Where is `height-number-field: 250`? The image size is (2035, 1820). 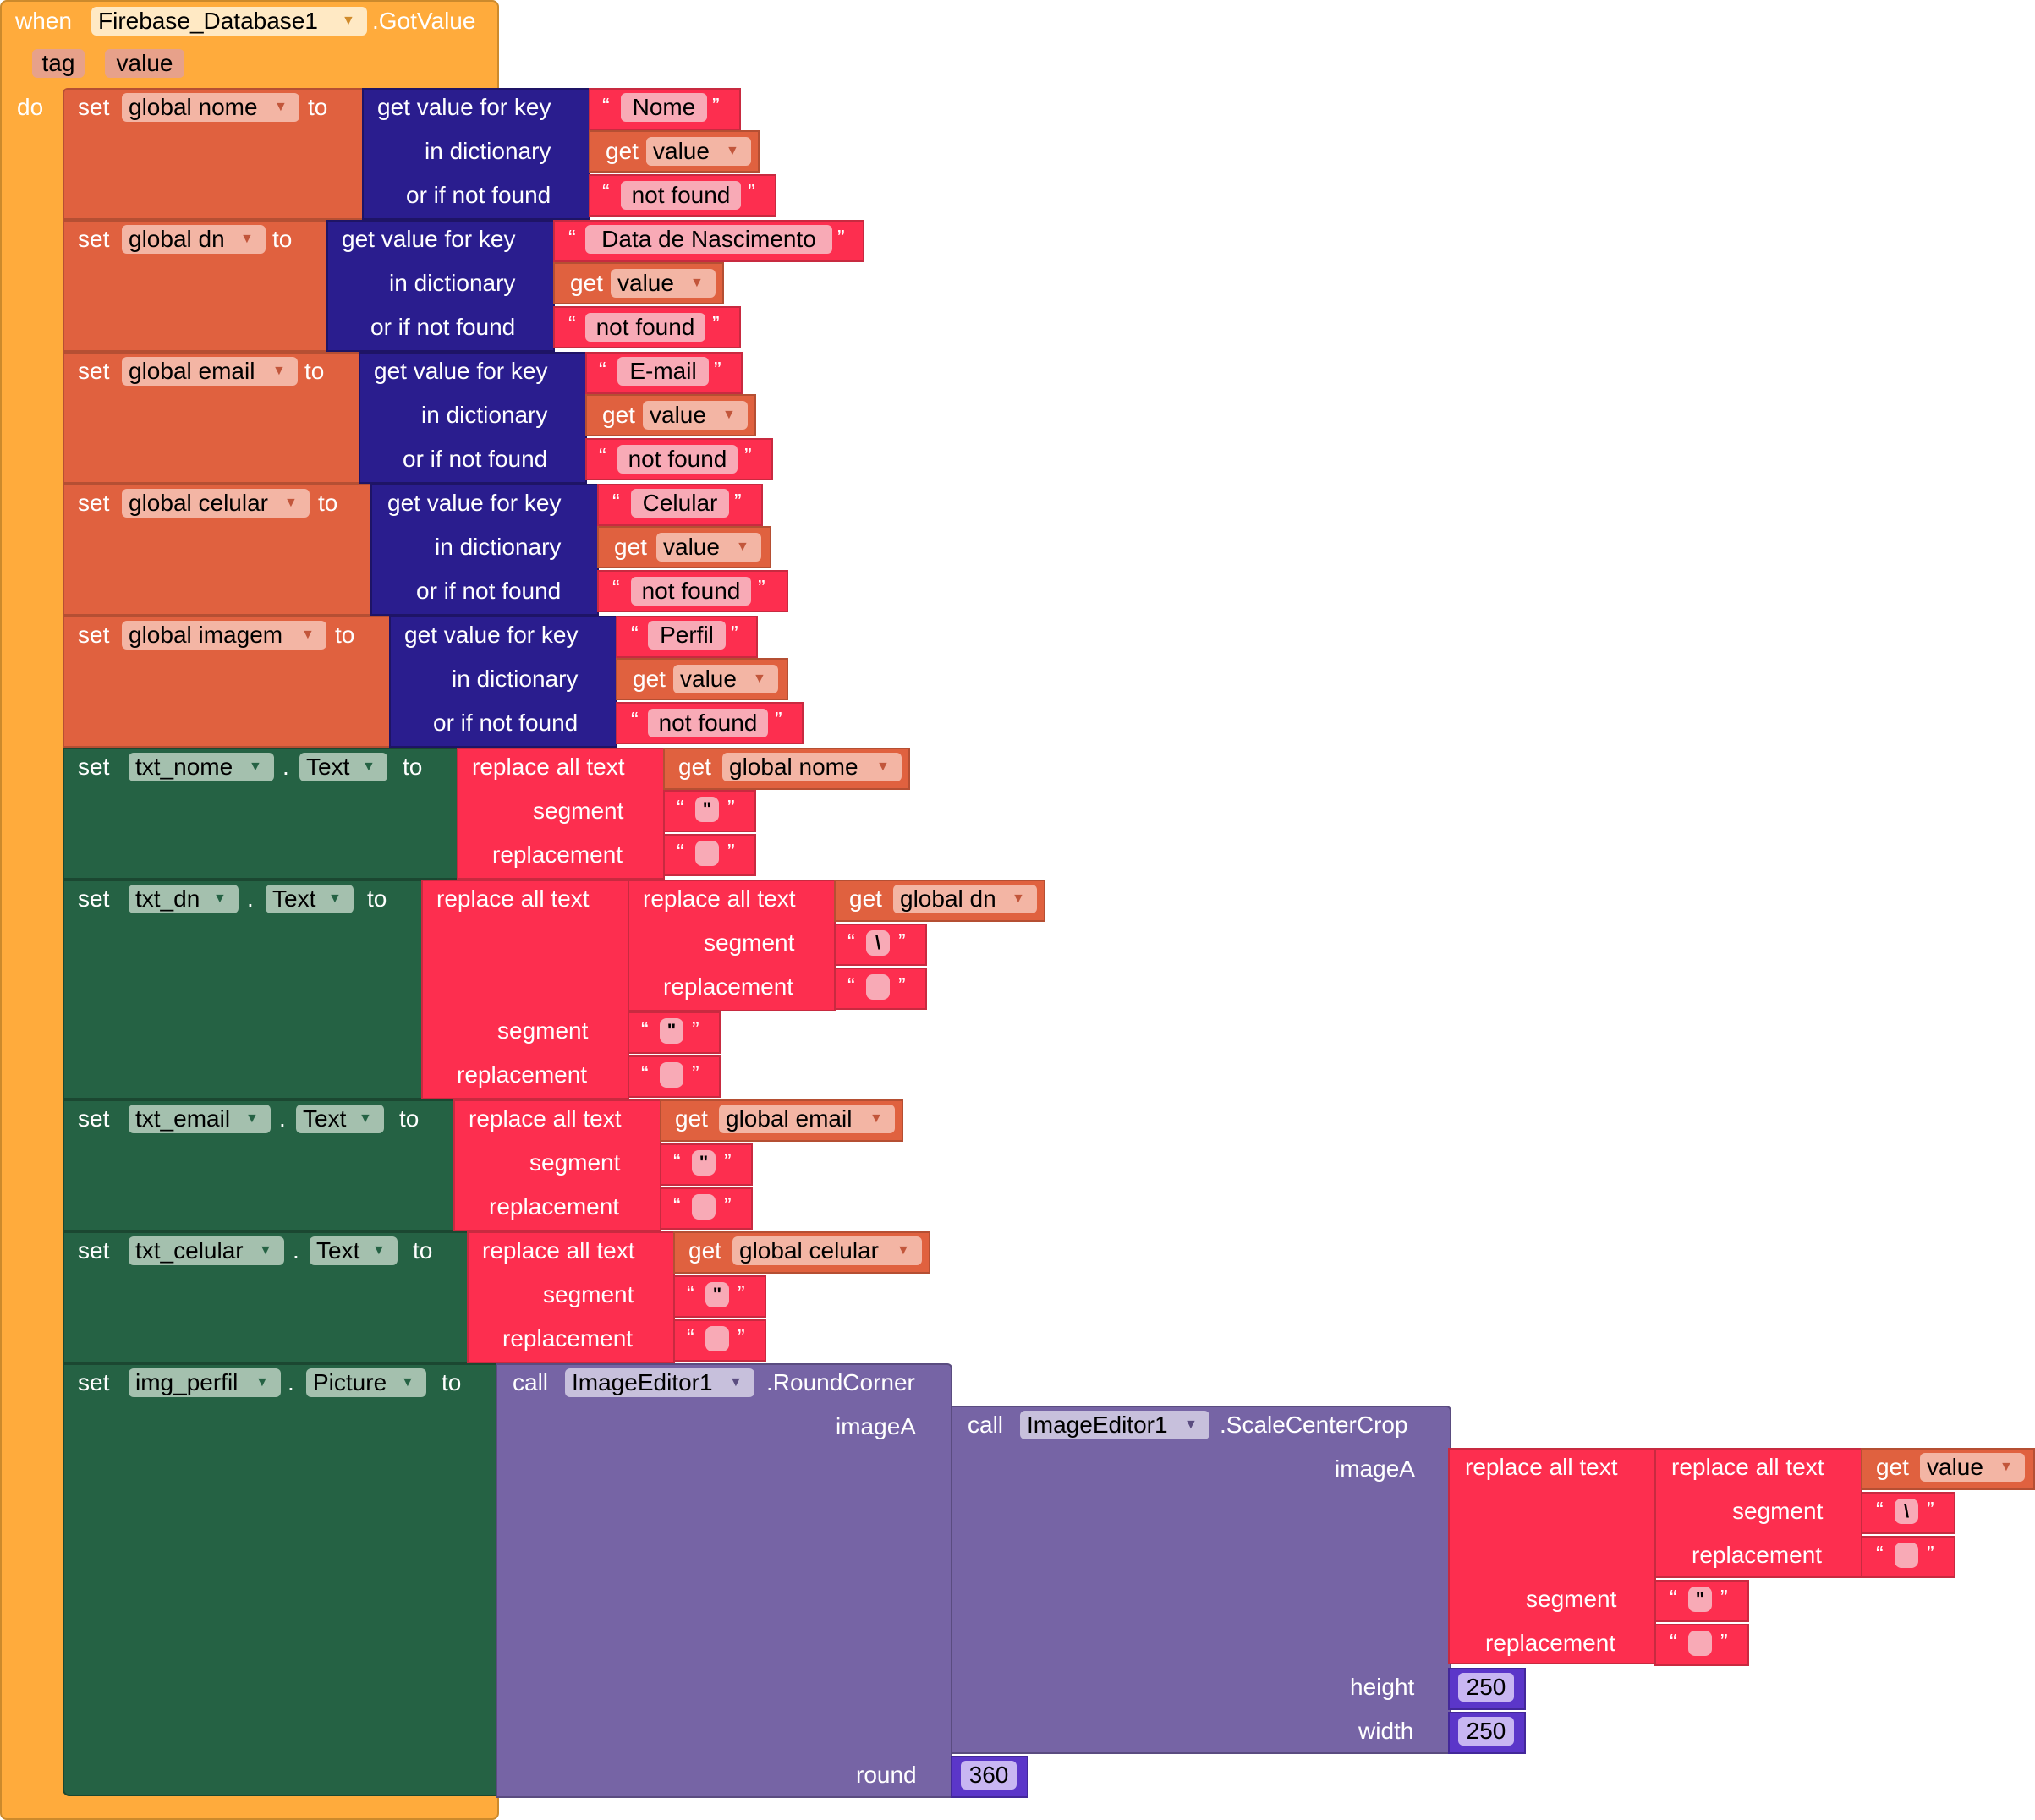
height-number-field: 250 is located at coordinates (1486, 1687).